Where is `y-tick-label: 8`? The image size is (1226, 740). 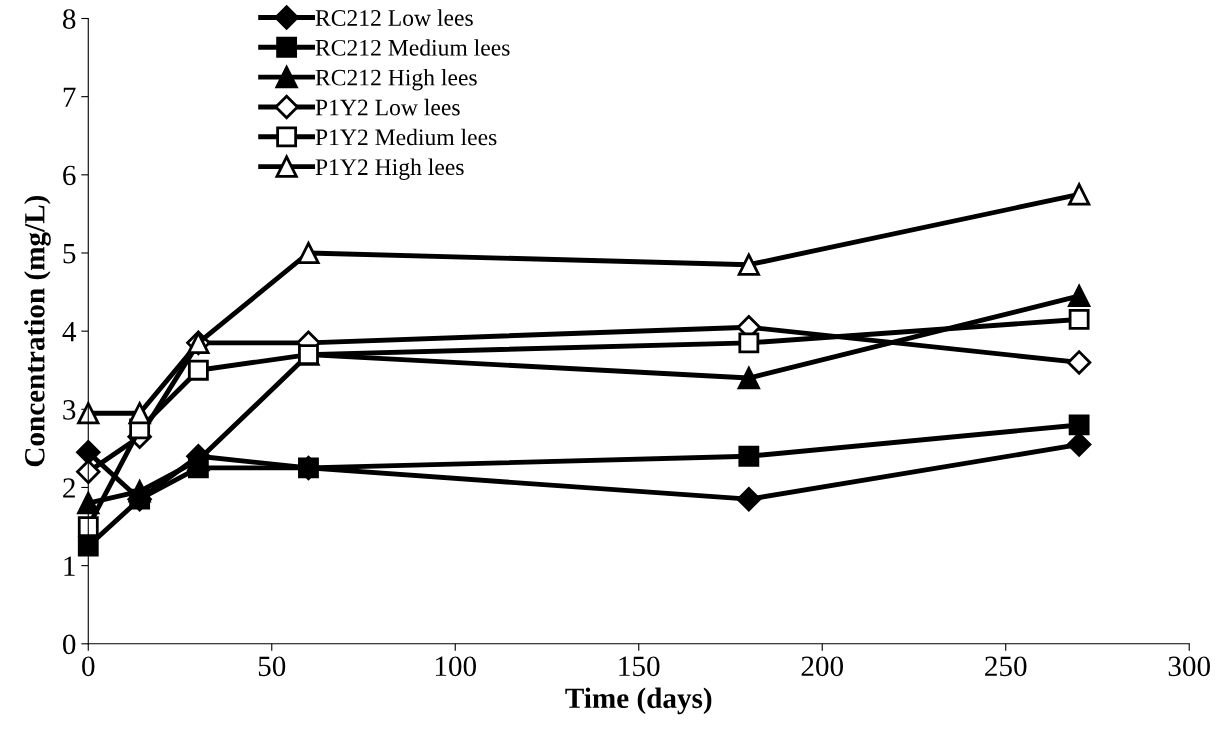 y-tick-label: 8 is located at coordinates (69, 19).